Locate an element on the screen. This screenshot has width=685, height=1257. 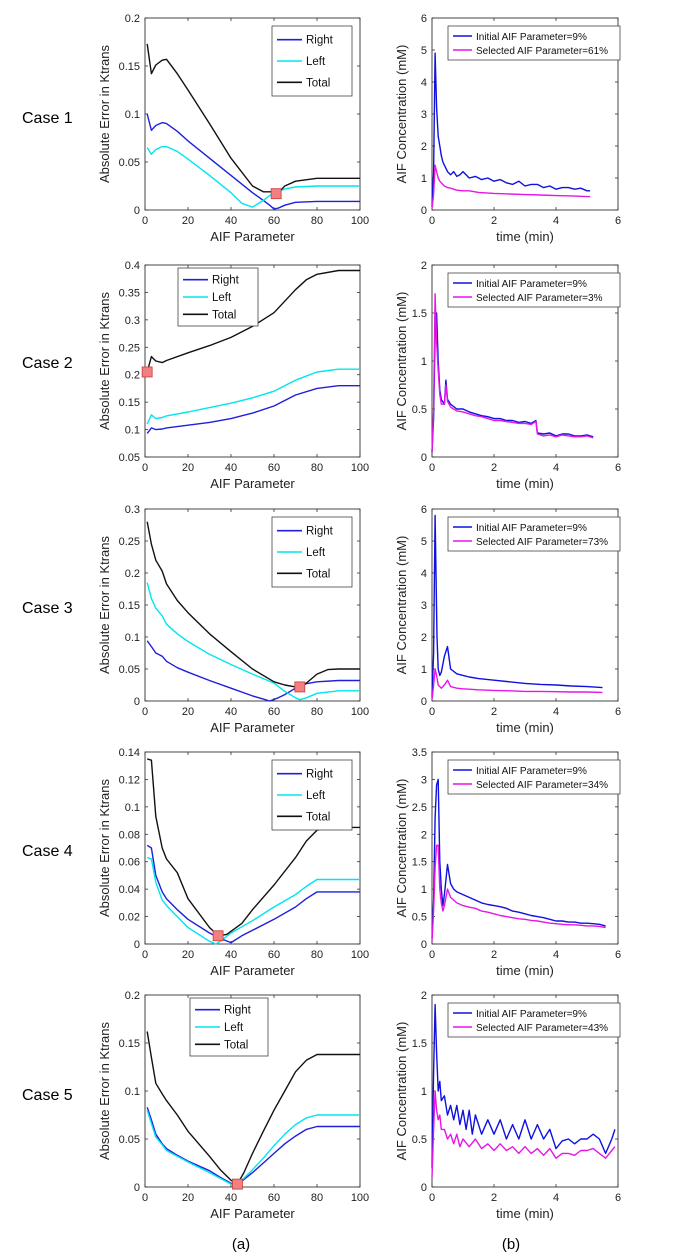
y-tick-label: 0.2 is located at coordinates (132, 996).